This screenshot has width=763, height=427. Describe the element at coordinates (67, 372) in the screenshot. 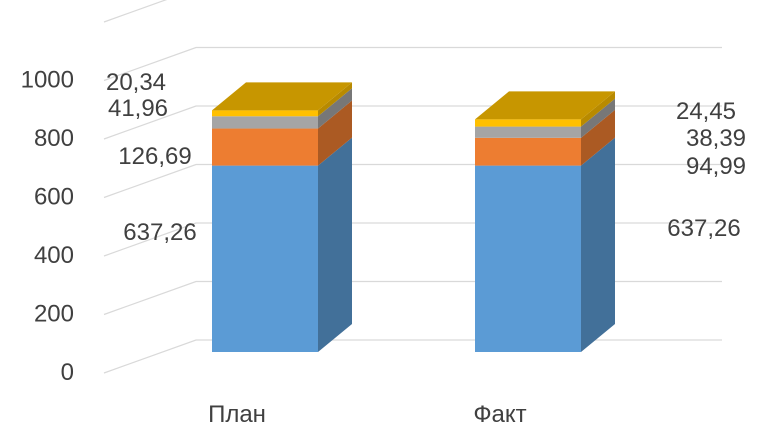

I see `y-tick-label: 0` at that location.